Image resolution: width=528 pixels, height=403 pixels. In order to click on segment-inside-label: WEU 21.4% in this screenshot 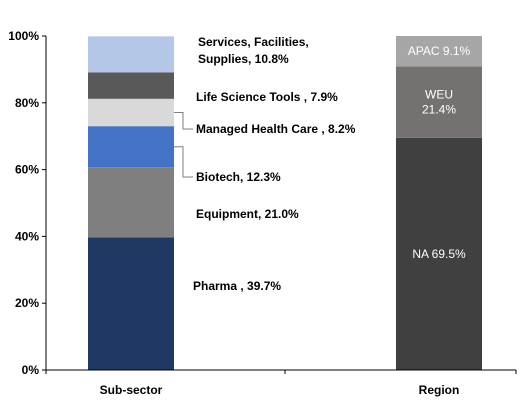, I will do `click(439, 102)`.